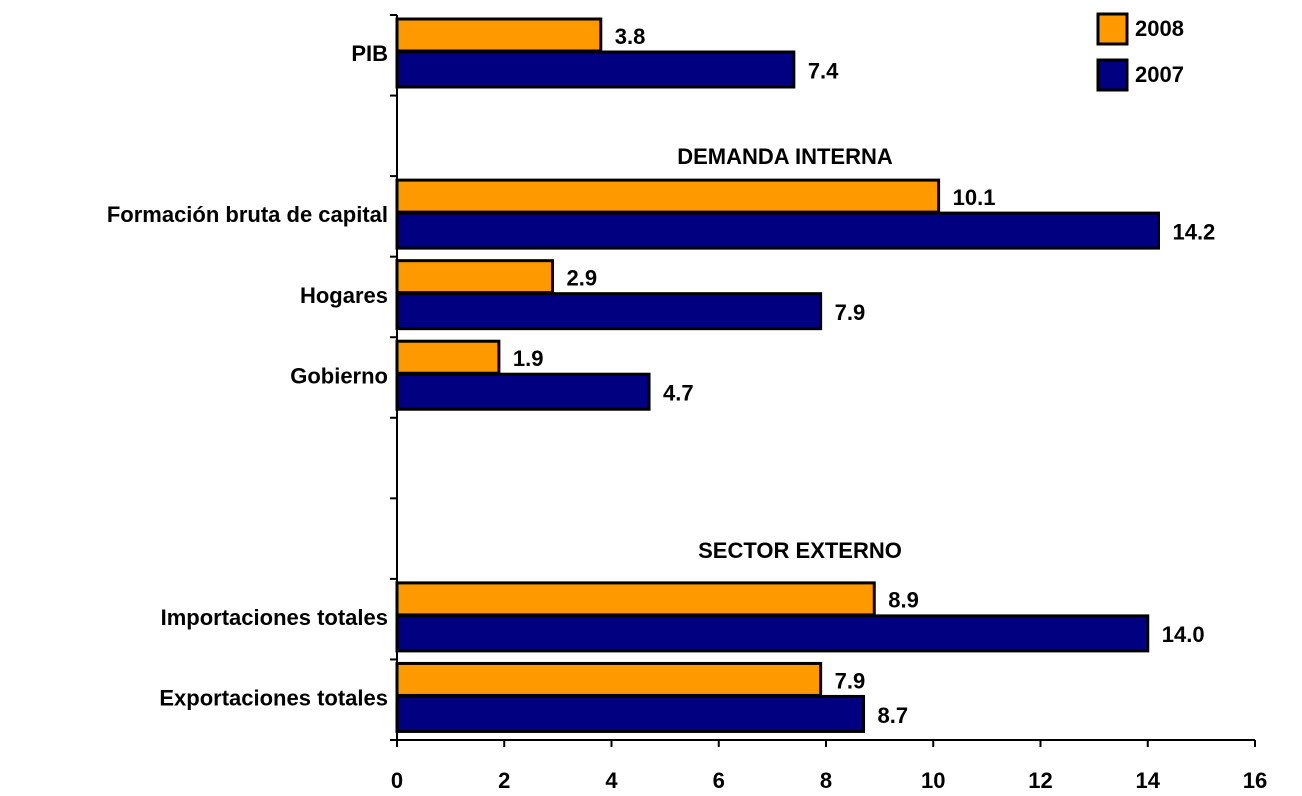 This screenshot has width=1302, height=796. Describe the element at coordinates (678, 393) in the screenshot. I see `data-label: 4.7` at that location.